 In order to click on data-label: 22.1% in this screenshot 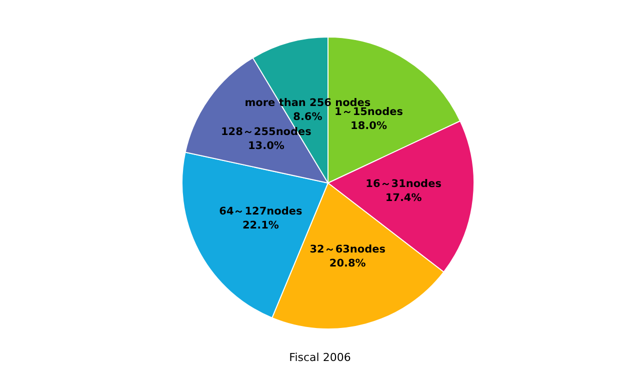, I will do `click(261, 225)`.